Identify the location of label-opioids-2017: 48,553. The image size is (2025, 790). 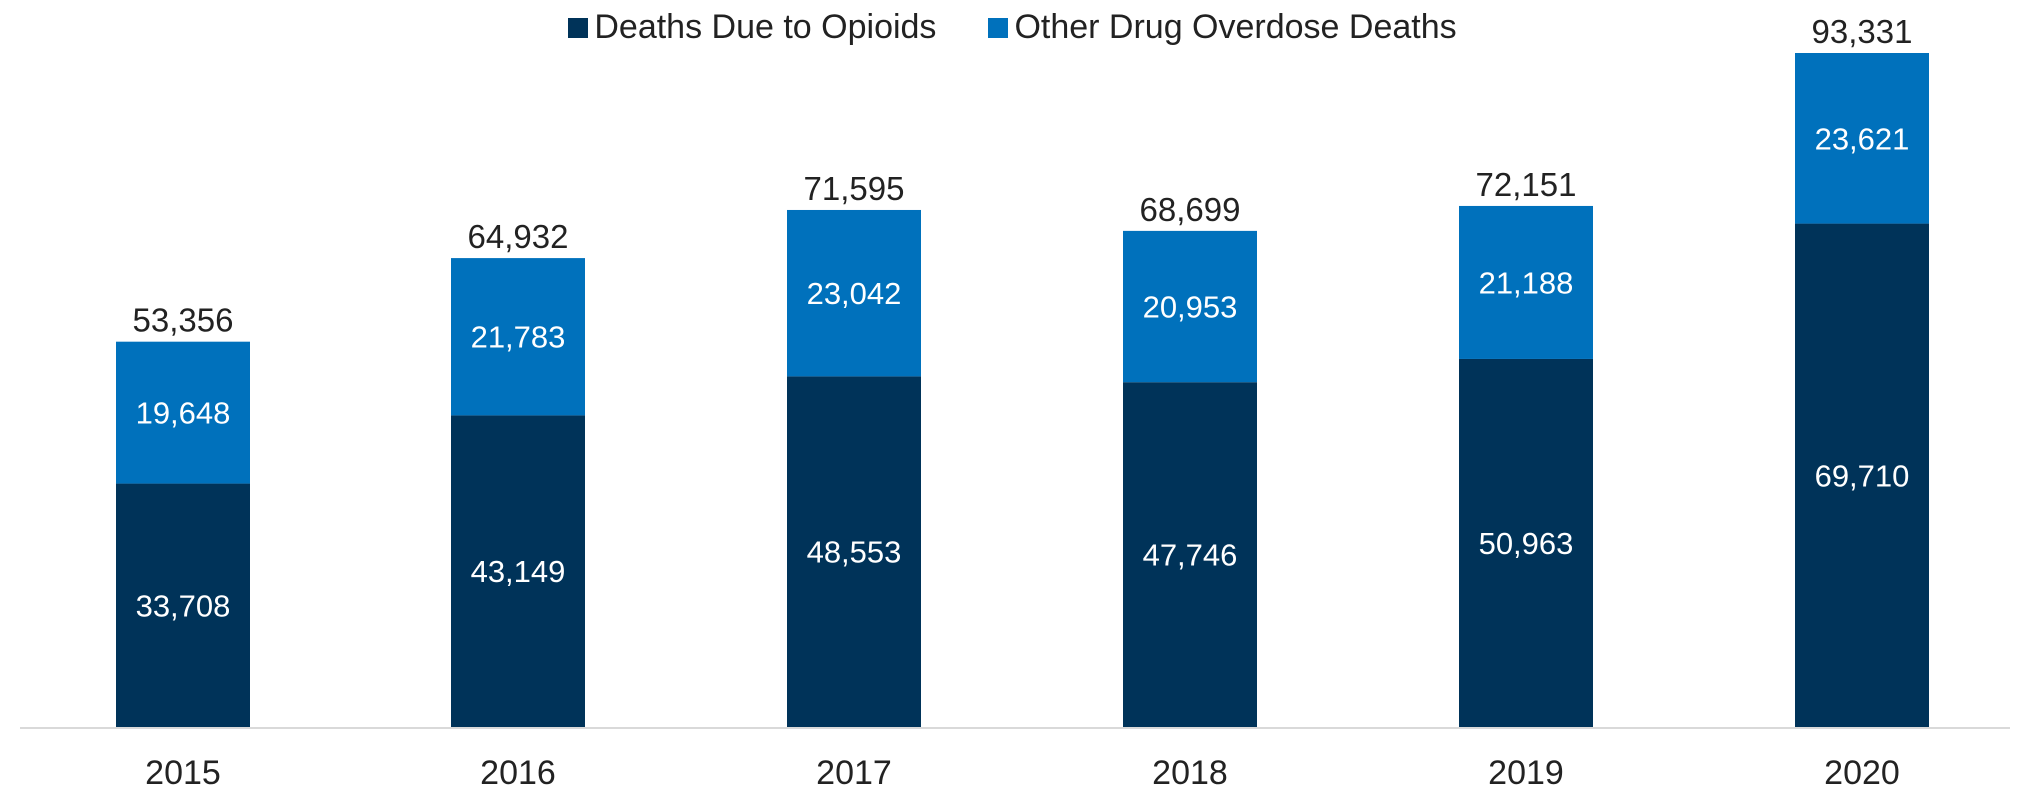
(854, 552).